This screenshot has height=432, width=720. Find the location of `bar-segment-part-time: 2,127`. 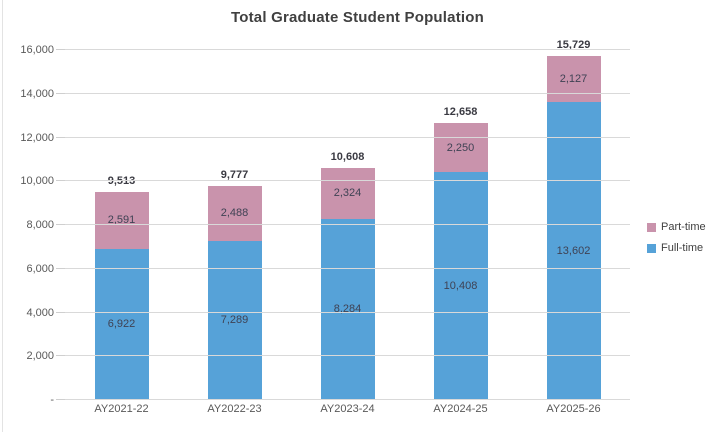

bar-segment-part-time: 2,127 is located at coordinates (573, 79).